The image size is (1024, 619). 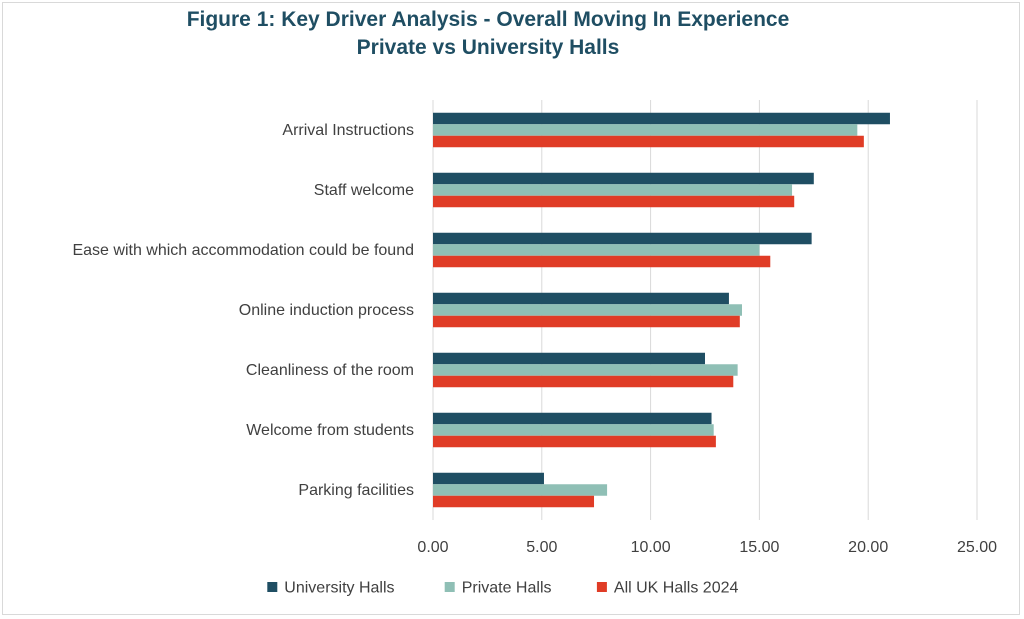 I want to click on category-label: Welcome from students, so click(x=330, y=430).